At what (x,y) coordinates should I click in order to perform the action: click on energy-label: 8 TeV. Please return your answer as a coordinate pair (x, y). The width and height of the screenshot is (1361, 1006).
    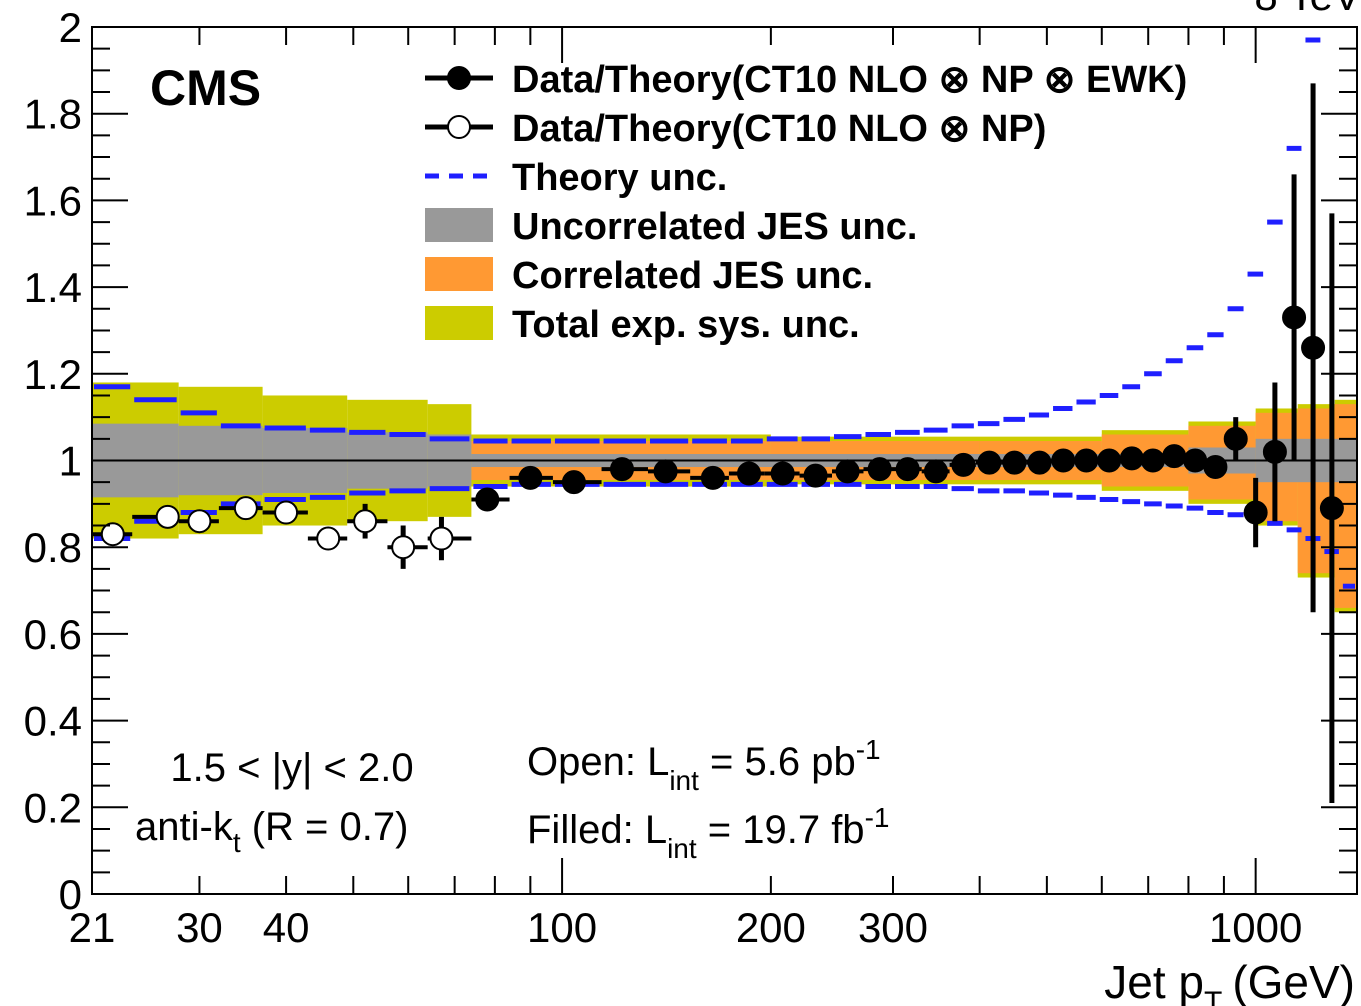
    Looking at the image, I should click on (1307, 9).